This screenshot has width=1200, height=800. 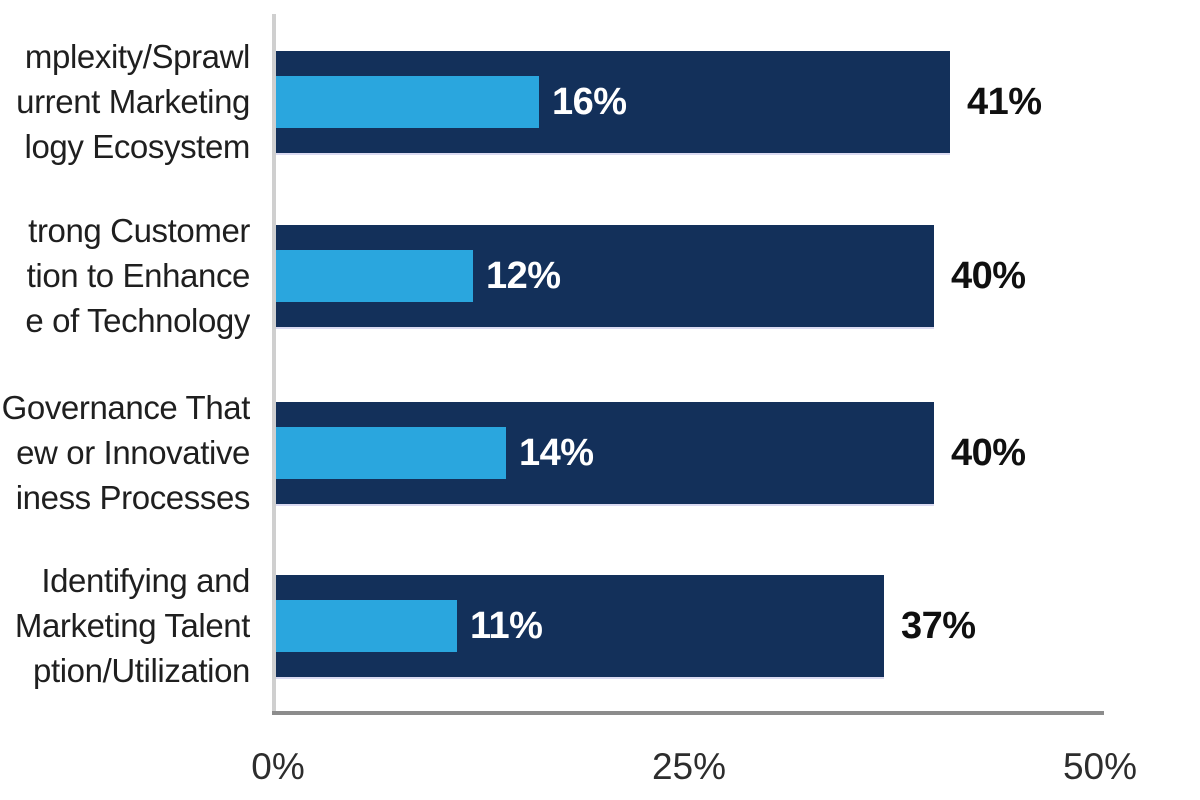 I want to click on light-bar-value-label: 14%, so click(x=556, y=452).